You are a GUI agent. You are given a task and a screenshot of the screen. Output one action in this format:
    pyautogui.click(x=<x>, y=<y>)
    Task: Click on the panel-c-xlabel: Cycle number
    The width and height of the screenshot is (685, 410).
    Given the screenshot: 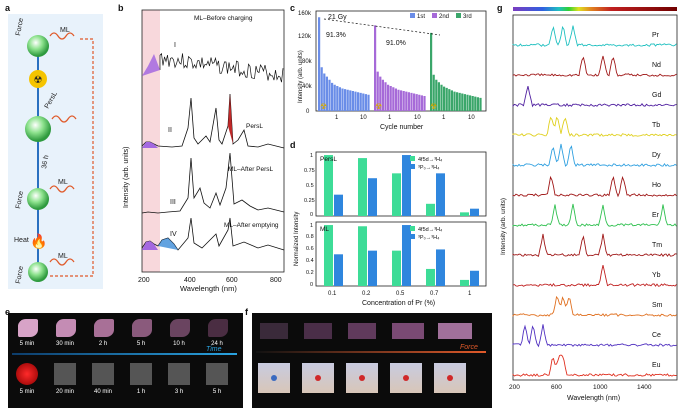 What is the action you would take?
    pyautogui.click(x=402, y=127)
    